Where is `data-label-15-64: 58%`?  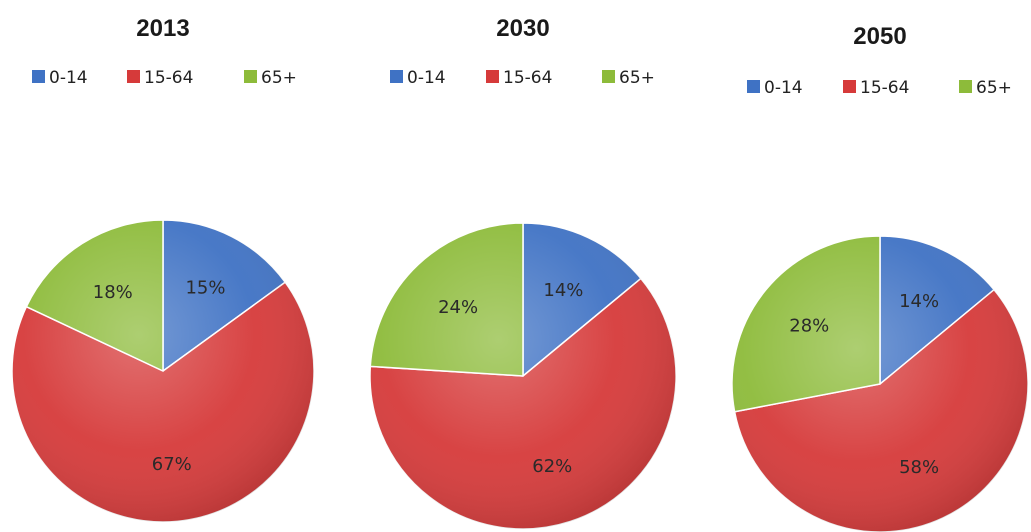 data-label-15-64: 58% is located at coordinates (919, 467).